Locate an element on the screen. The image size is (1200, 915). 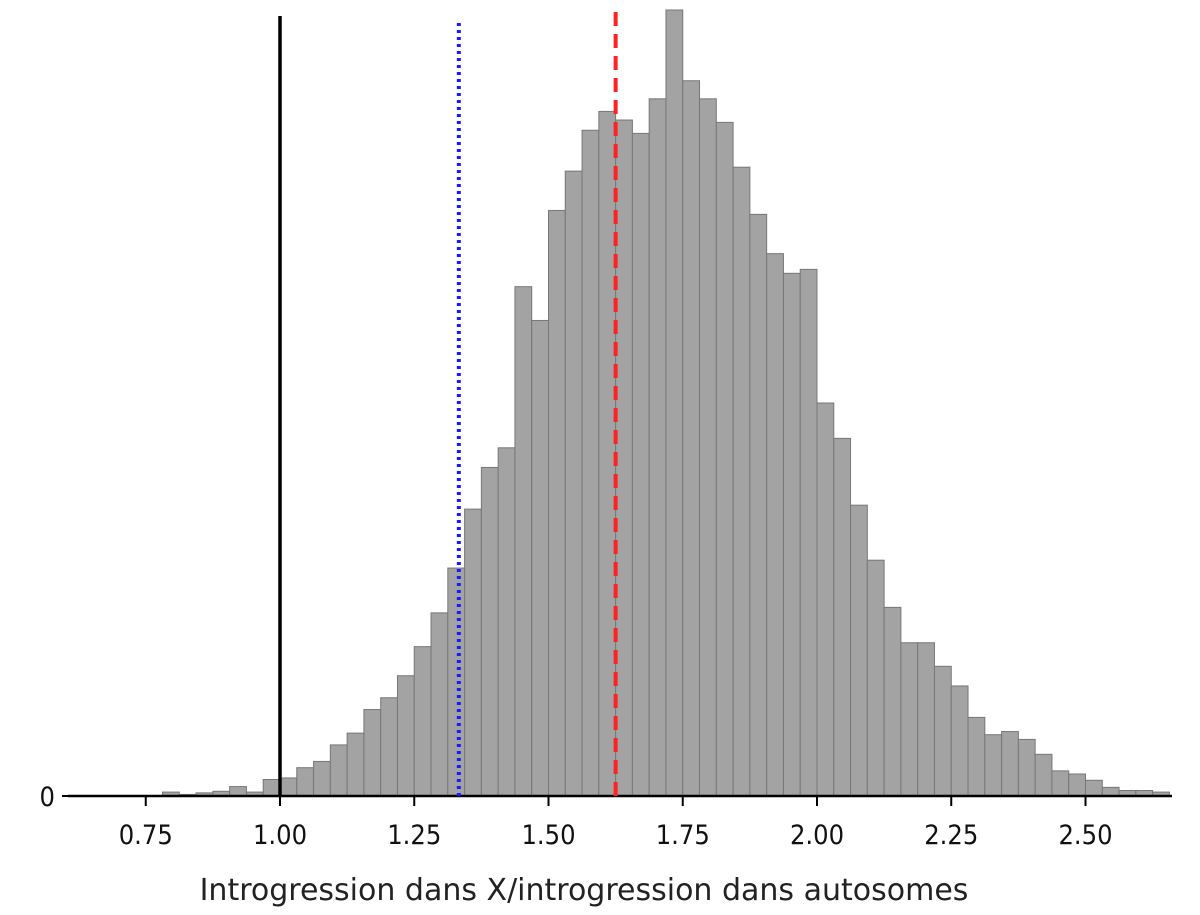
x-tick-label: 2.25 is located at coordinates (951, 835).